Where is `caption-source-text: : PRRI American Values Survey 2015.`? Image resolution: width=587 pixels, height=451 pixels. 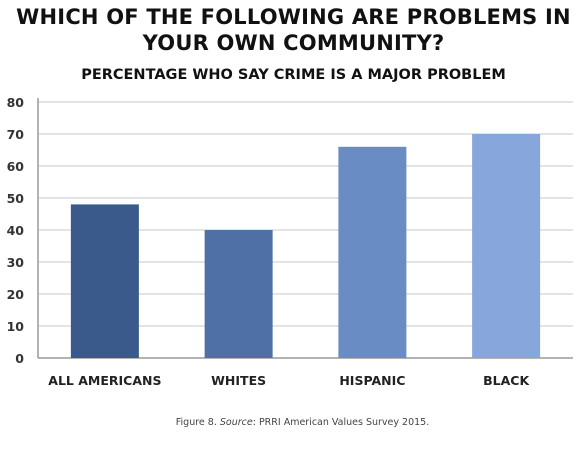
caption-source-text: : PRRI American Values Survey 2015. is located at coordinates (341, 422).